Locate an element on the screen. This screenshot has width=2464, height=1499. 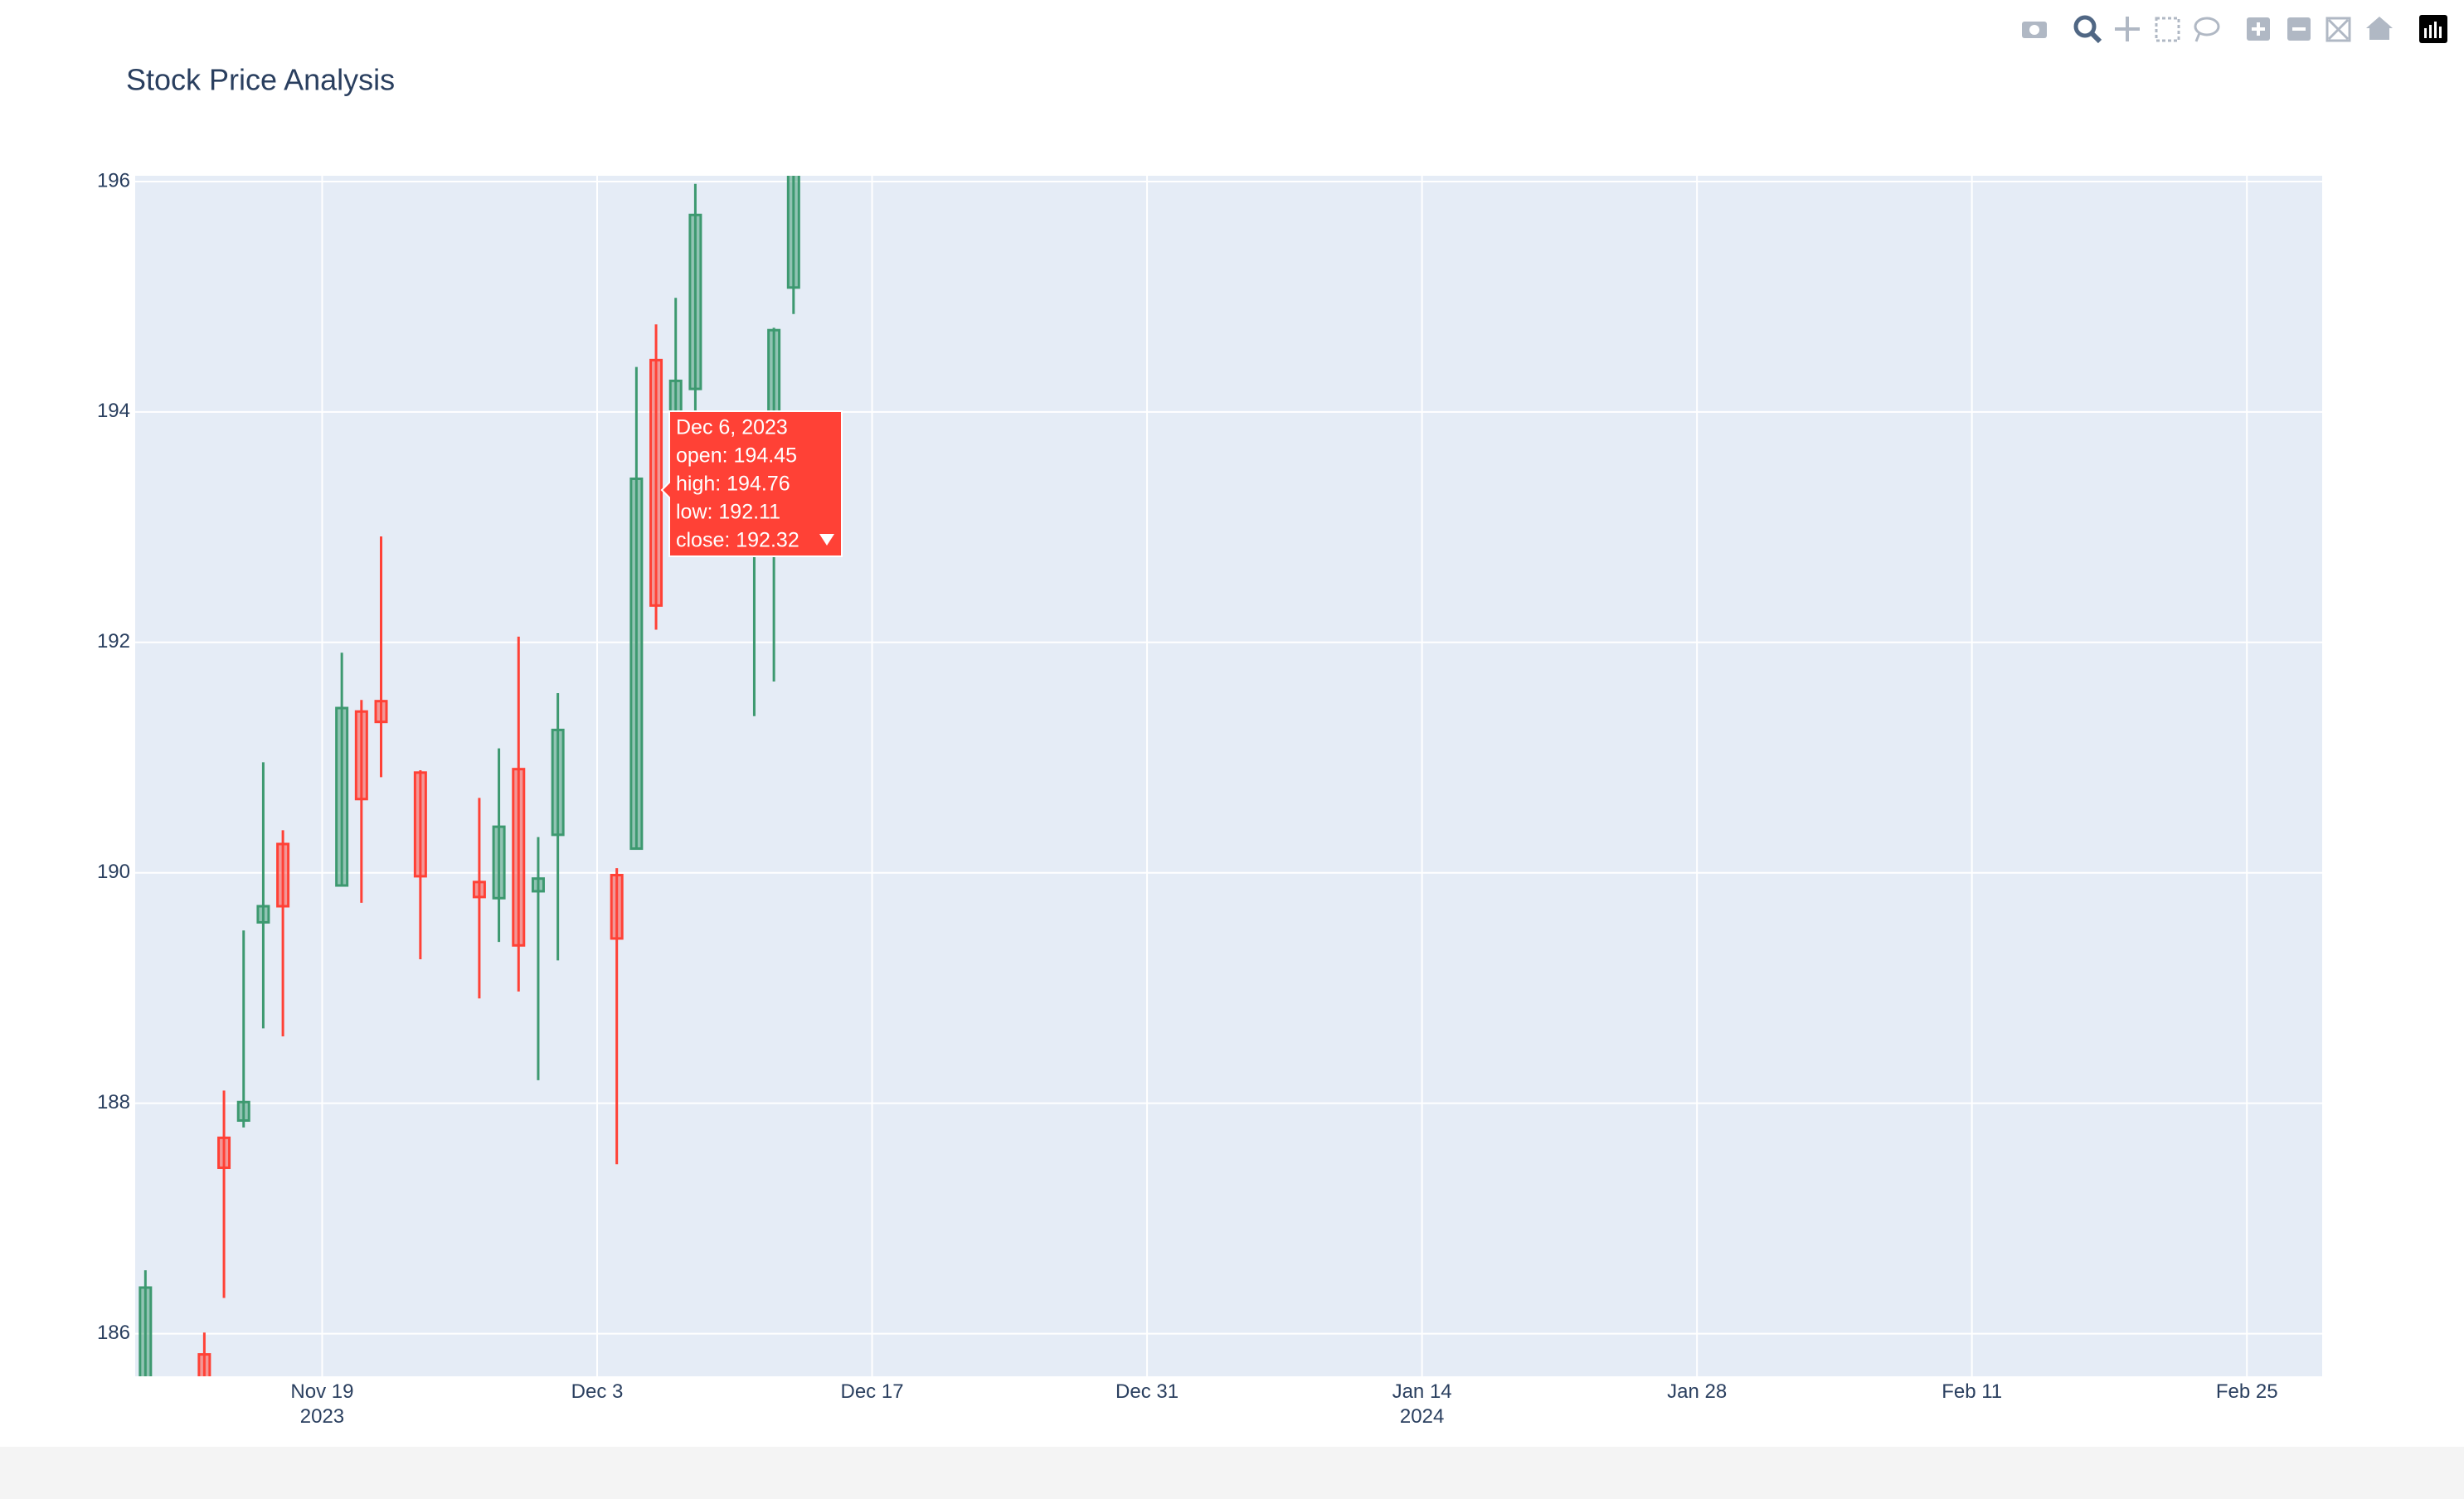
tooltip-line: low: 192.11 is located at coordinates (728, 512).